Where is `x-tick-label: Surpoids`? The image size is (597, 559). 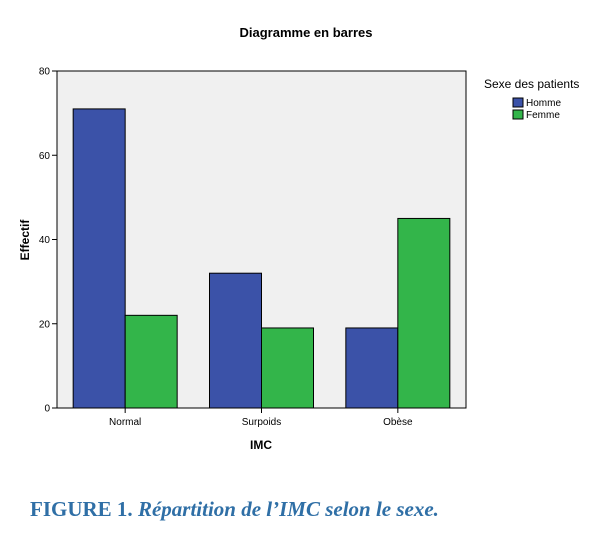 x-tick-label: Surpoids is located at coordinates (261, 422).